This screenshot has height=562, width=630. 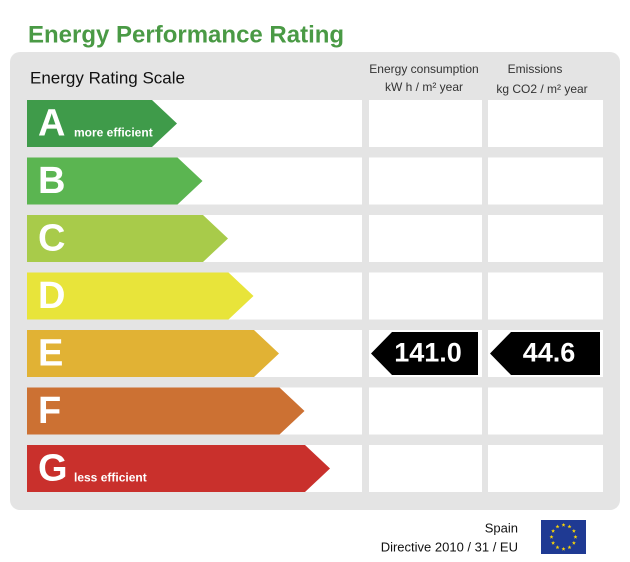 What do you see at coordinates (563, 536) in the screenshot?
I see `eu-stars` at bounding box center [563, 536].